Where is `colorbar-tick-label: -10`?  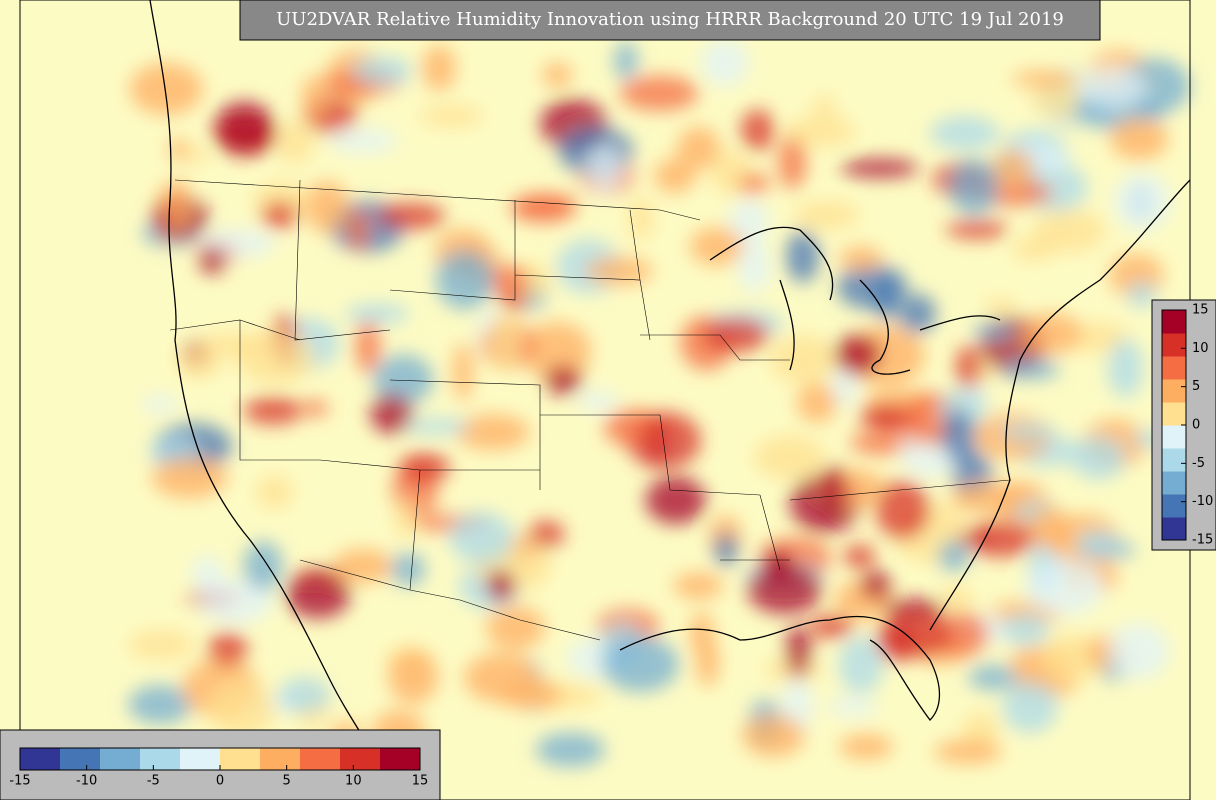 colorbar-tick-label: -10 is located at coordinates (86, 781).